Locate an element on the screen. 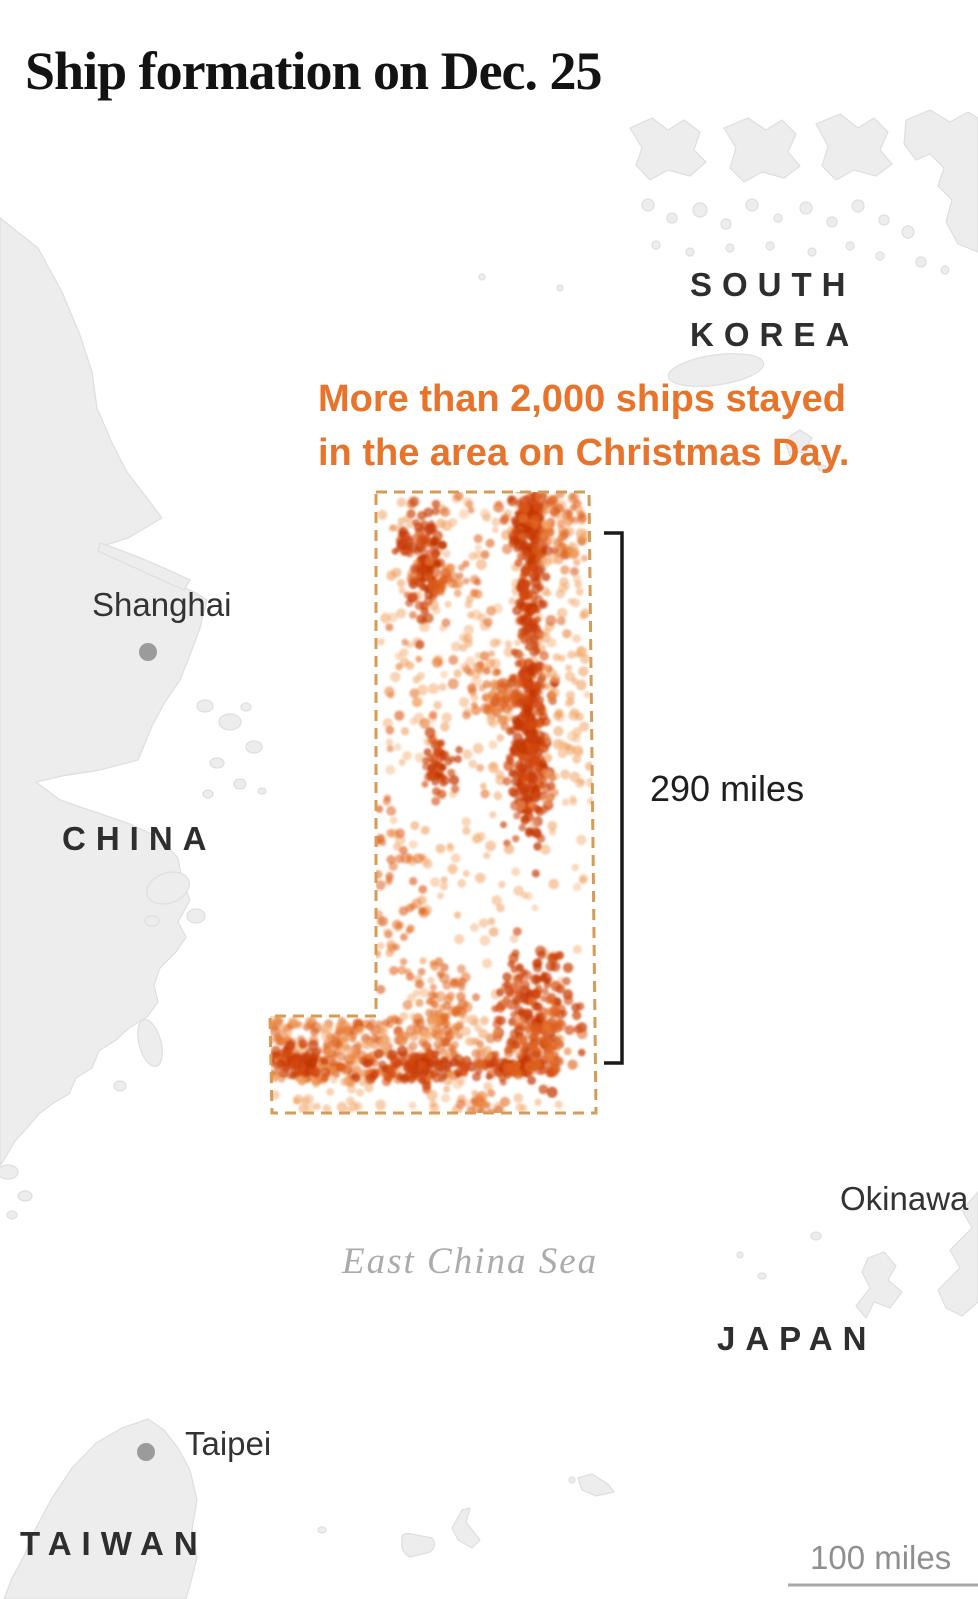 The width and height of the screenshot is (978, 1599). label-okinawa: Okinawa is located at coordinates (904, 1198).